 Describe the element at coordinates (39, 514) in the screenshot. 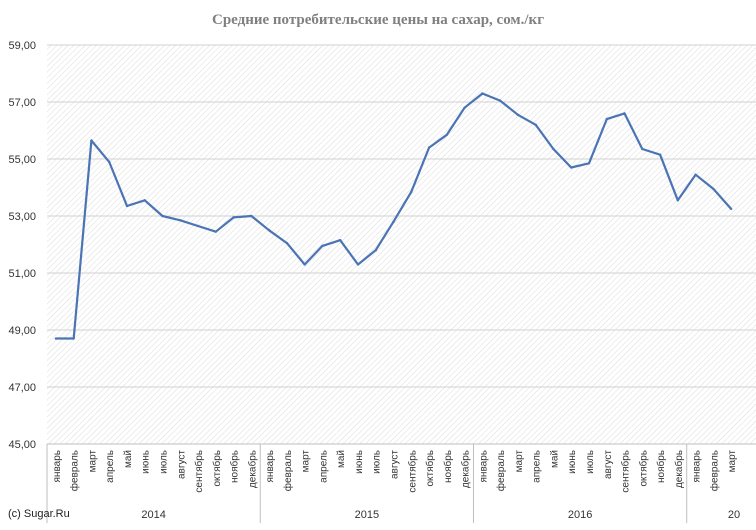

I see `copyright-label: (c) Sugar.Ru` at that location.